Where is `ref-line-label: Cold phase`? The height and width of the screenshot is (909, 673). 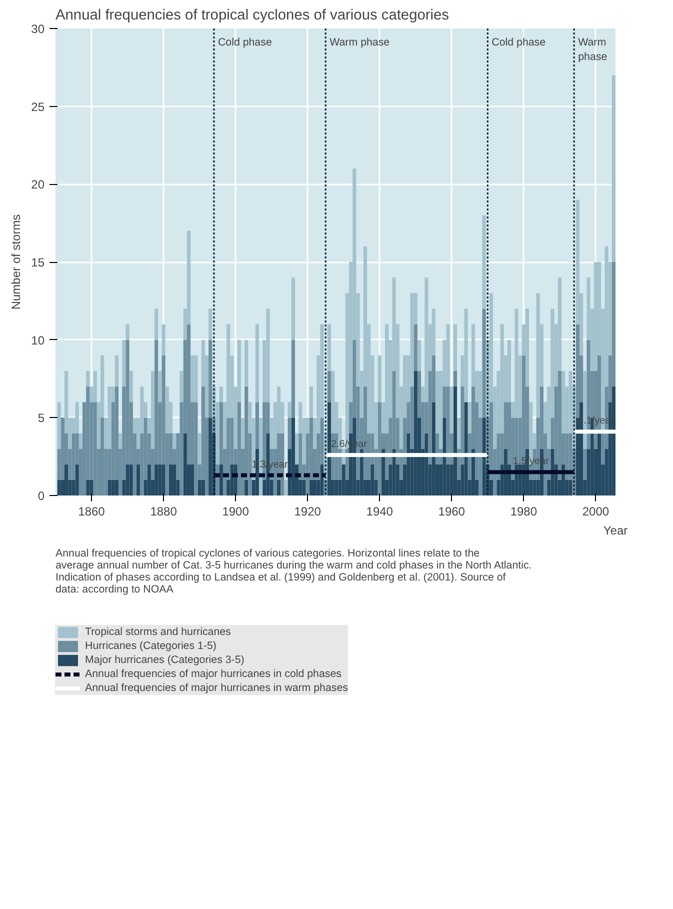 ref-line-label: Cold phase is located at coordinates (519, 42).